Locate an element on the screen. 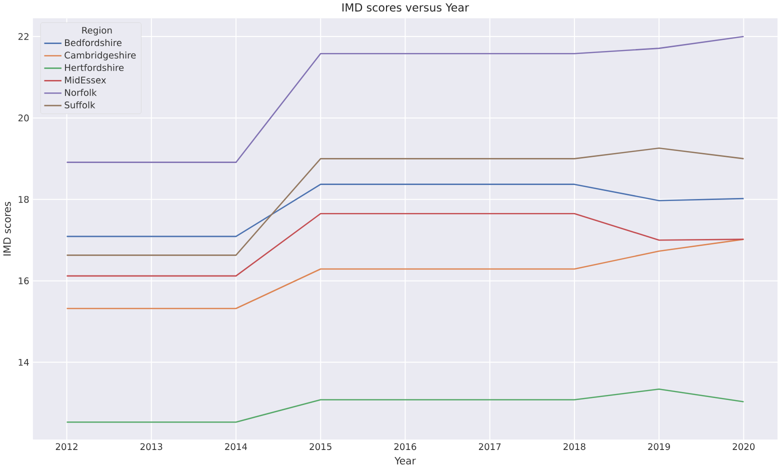 The height and width of the screenshot is (468, 778). x-tick-label: 2020 is located at coordinates (743, 446).